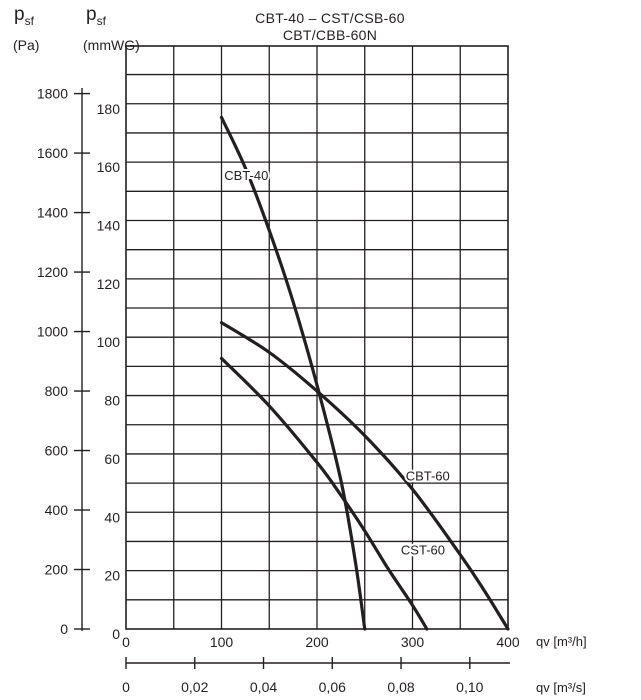  Describe the element at coordinates (52, 94) in the screenshot. I see `pa-tick-label: 1800` at that location.